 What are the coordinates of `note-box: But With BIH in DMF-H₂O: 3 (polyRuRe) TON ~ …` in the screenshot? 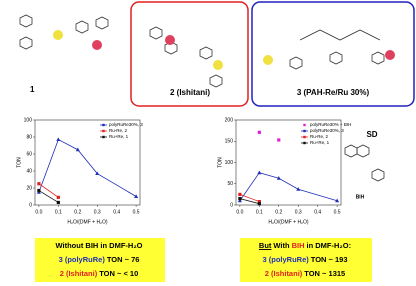 It's located at (306, 260).